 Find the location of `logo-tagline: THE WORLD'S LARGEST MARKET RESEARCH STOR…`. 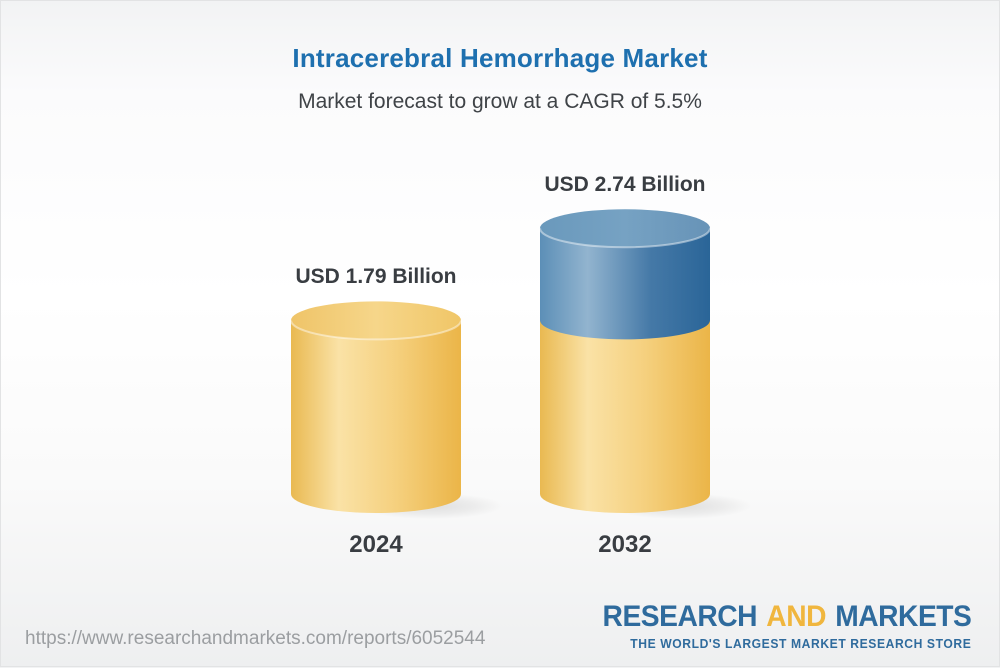

logo-tagline: THE WORLD'S LARGEST MARKET RESEARCH STOR… is located at coordinates (800, 643).